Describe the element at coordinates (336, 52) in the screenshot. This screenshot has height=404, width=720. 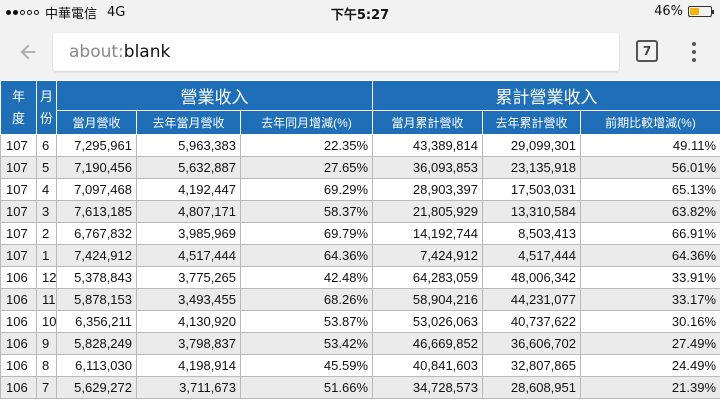
I see `address-bar: about: blank` at that location.